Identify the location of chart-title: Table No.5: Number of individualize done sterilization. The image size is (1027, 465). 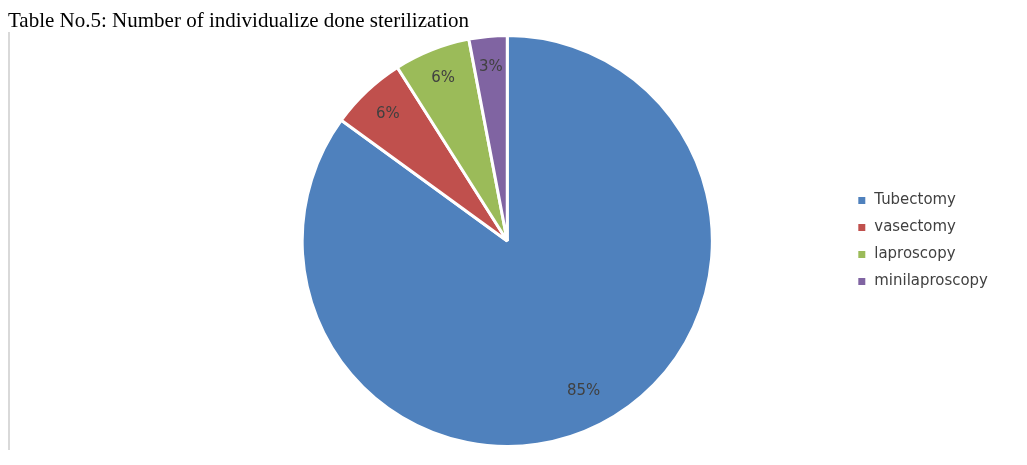
(239, 20).